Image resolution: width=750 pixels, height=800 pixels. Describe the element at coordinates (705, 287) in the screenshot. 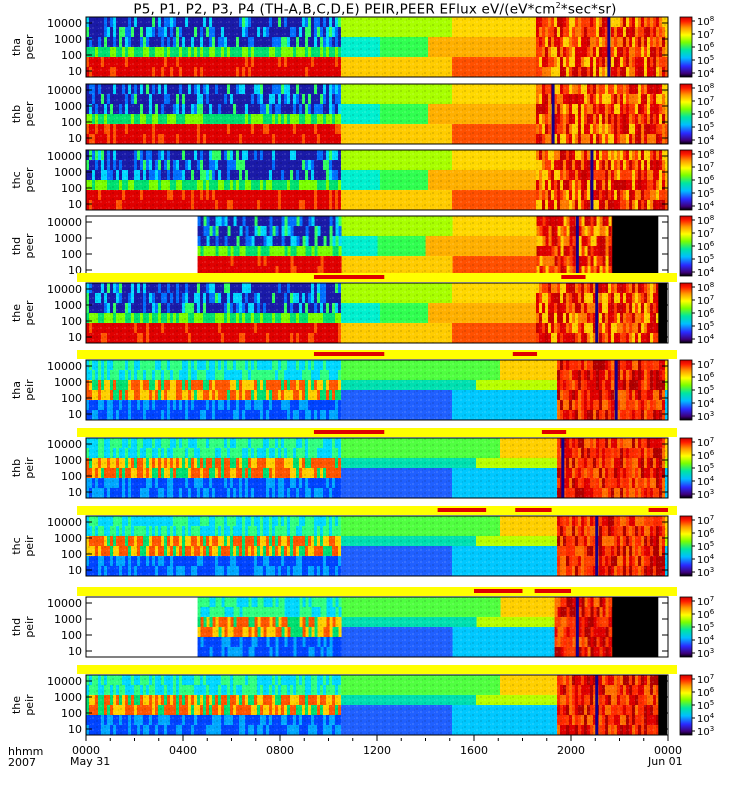

I see `colorbar-label: 10⁸` at that location.